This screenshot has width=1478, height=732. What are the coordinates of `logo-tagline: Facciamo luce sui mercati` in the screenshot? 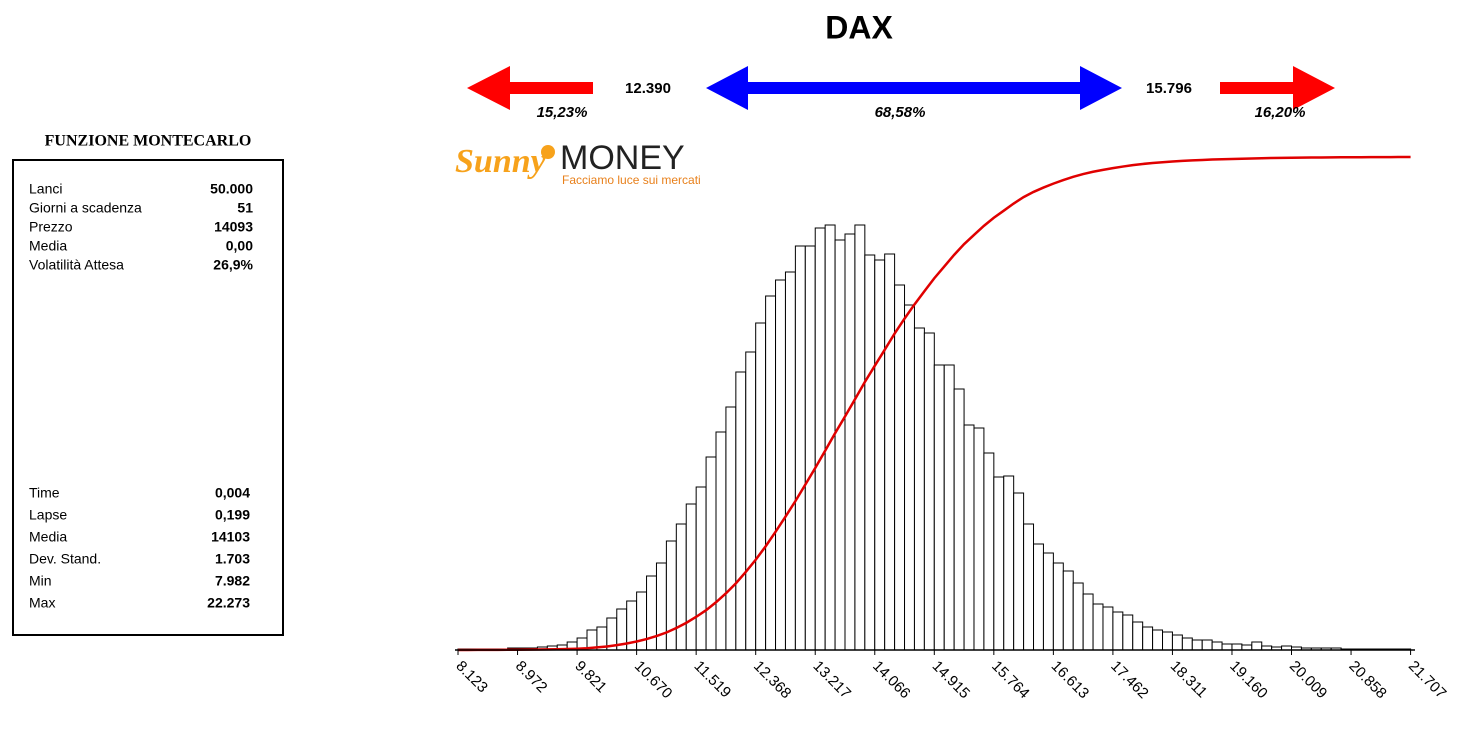 It's located at (631, 180).